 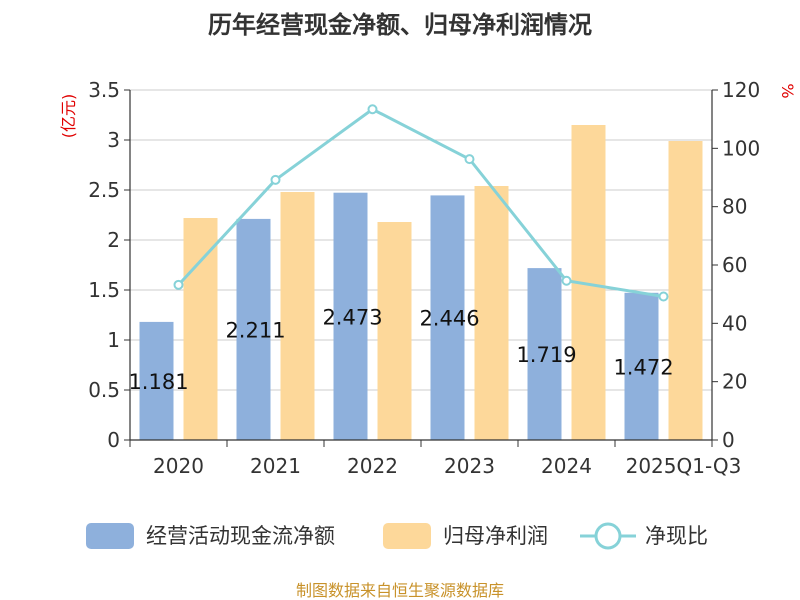 I want to click on bar-data-label: 2.211, so click(x=255, y=330).